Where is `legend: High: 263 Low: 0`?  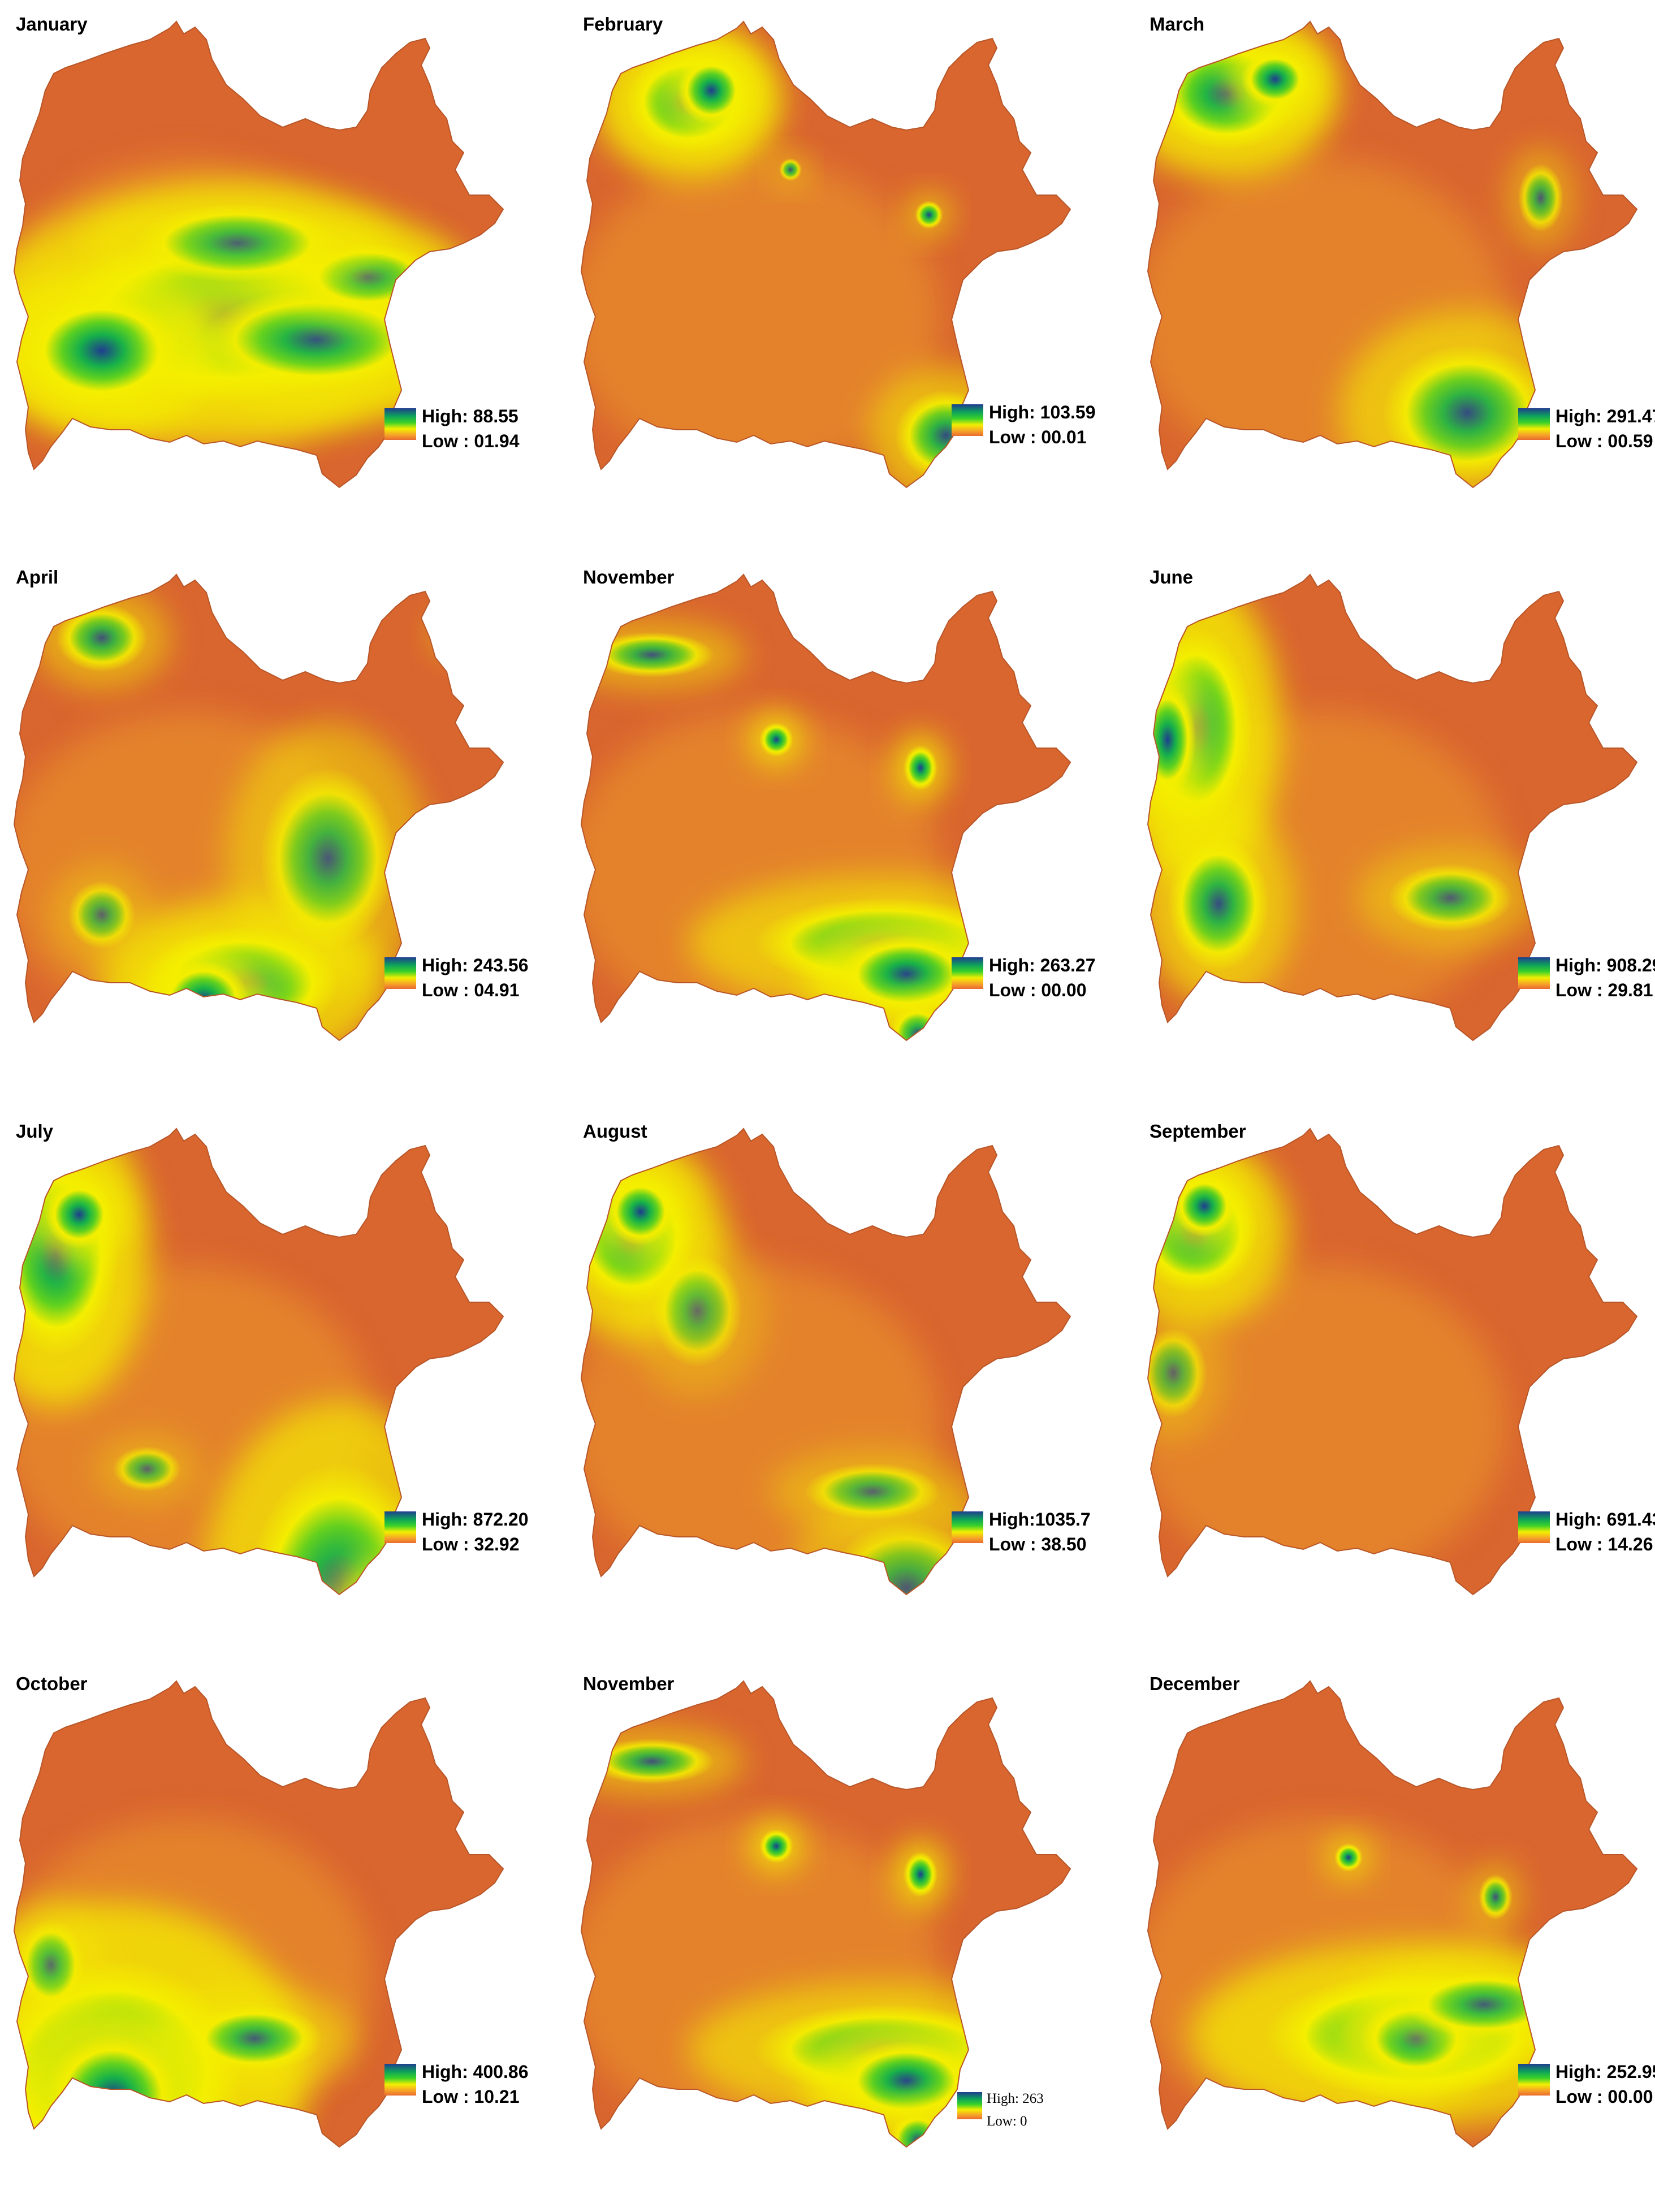
legend: High: 263 Low: 0 is located at coordinates (1036, 2111).